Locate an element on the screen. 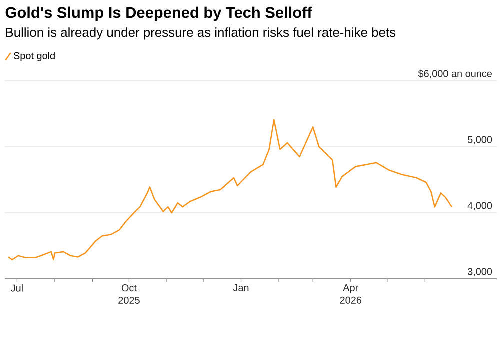 This screenshot has height=340, width=500. x-tick-label: Apr 2026 is located at coordinates (351, 294).